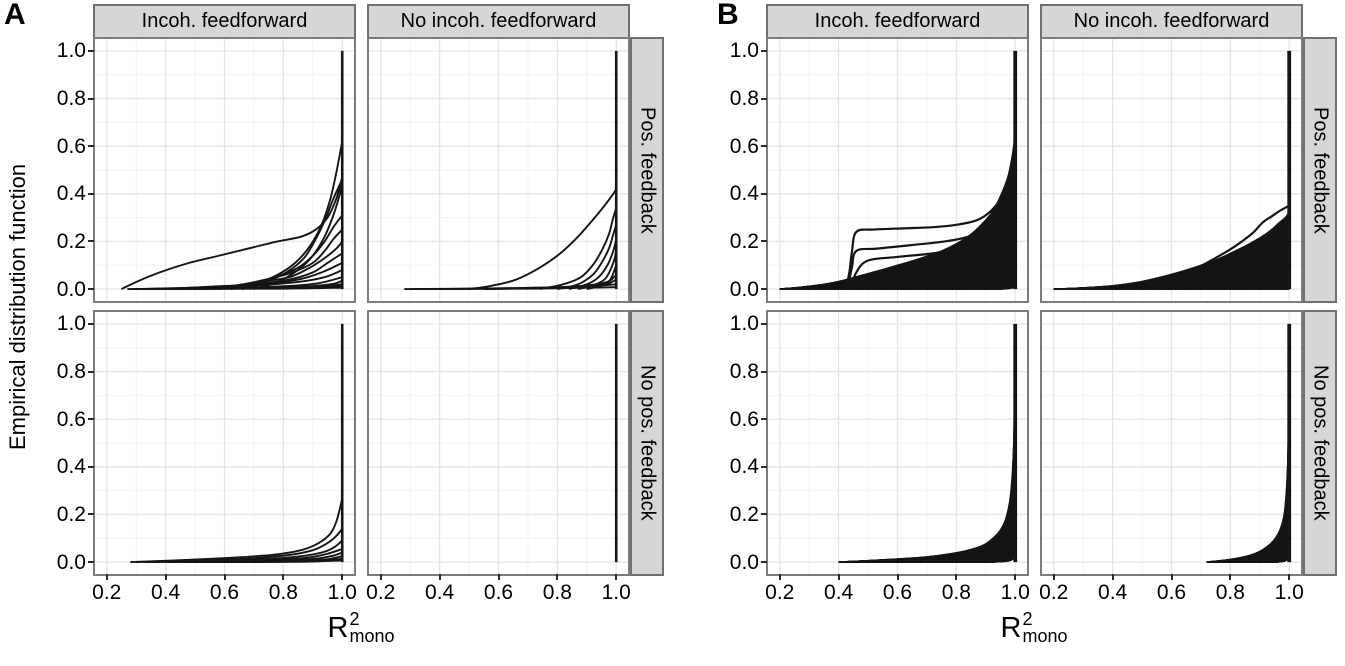 Image resolution: width=1345 pixels, height=666 pixels. I want to click on plot-A-no-incoh-ff-pos-fb, so click(498, 170).